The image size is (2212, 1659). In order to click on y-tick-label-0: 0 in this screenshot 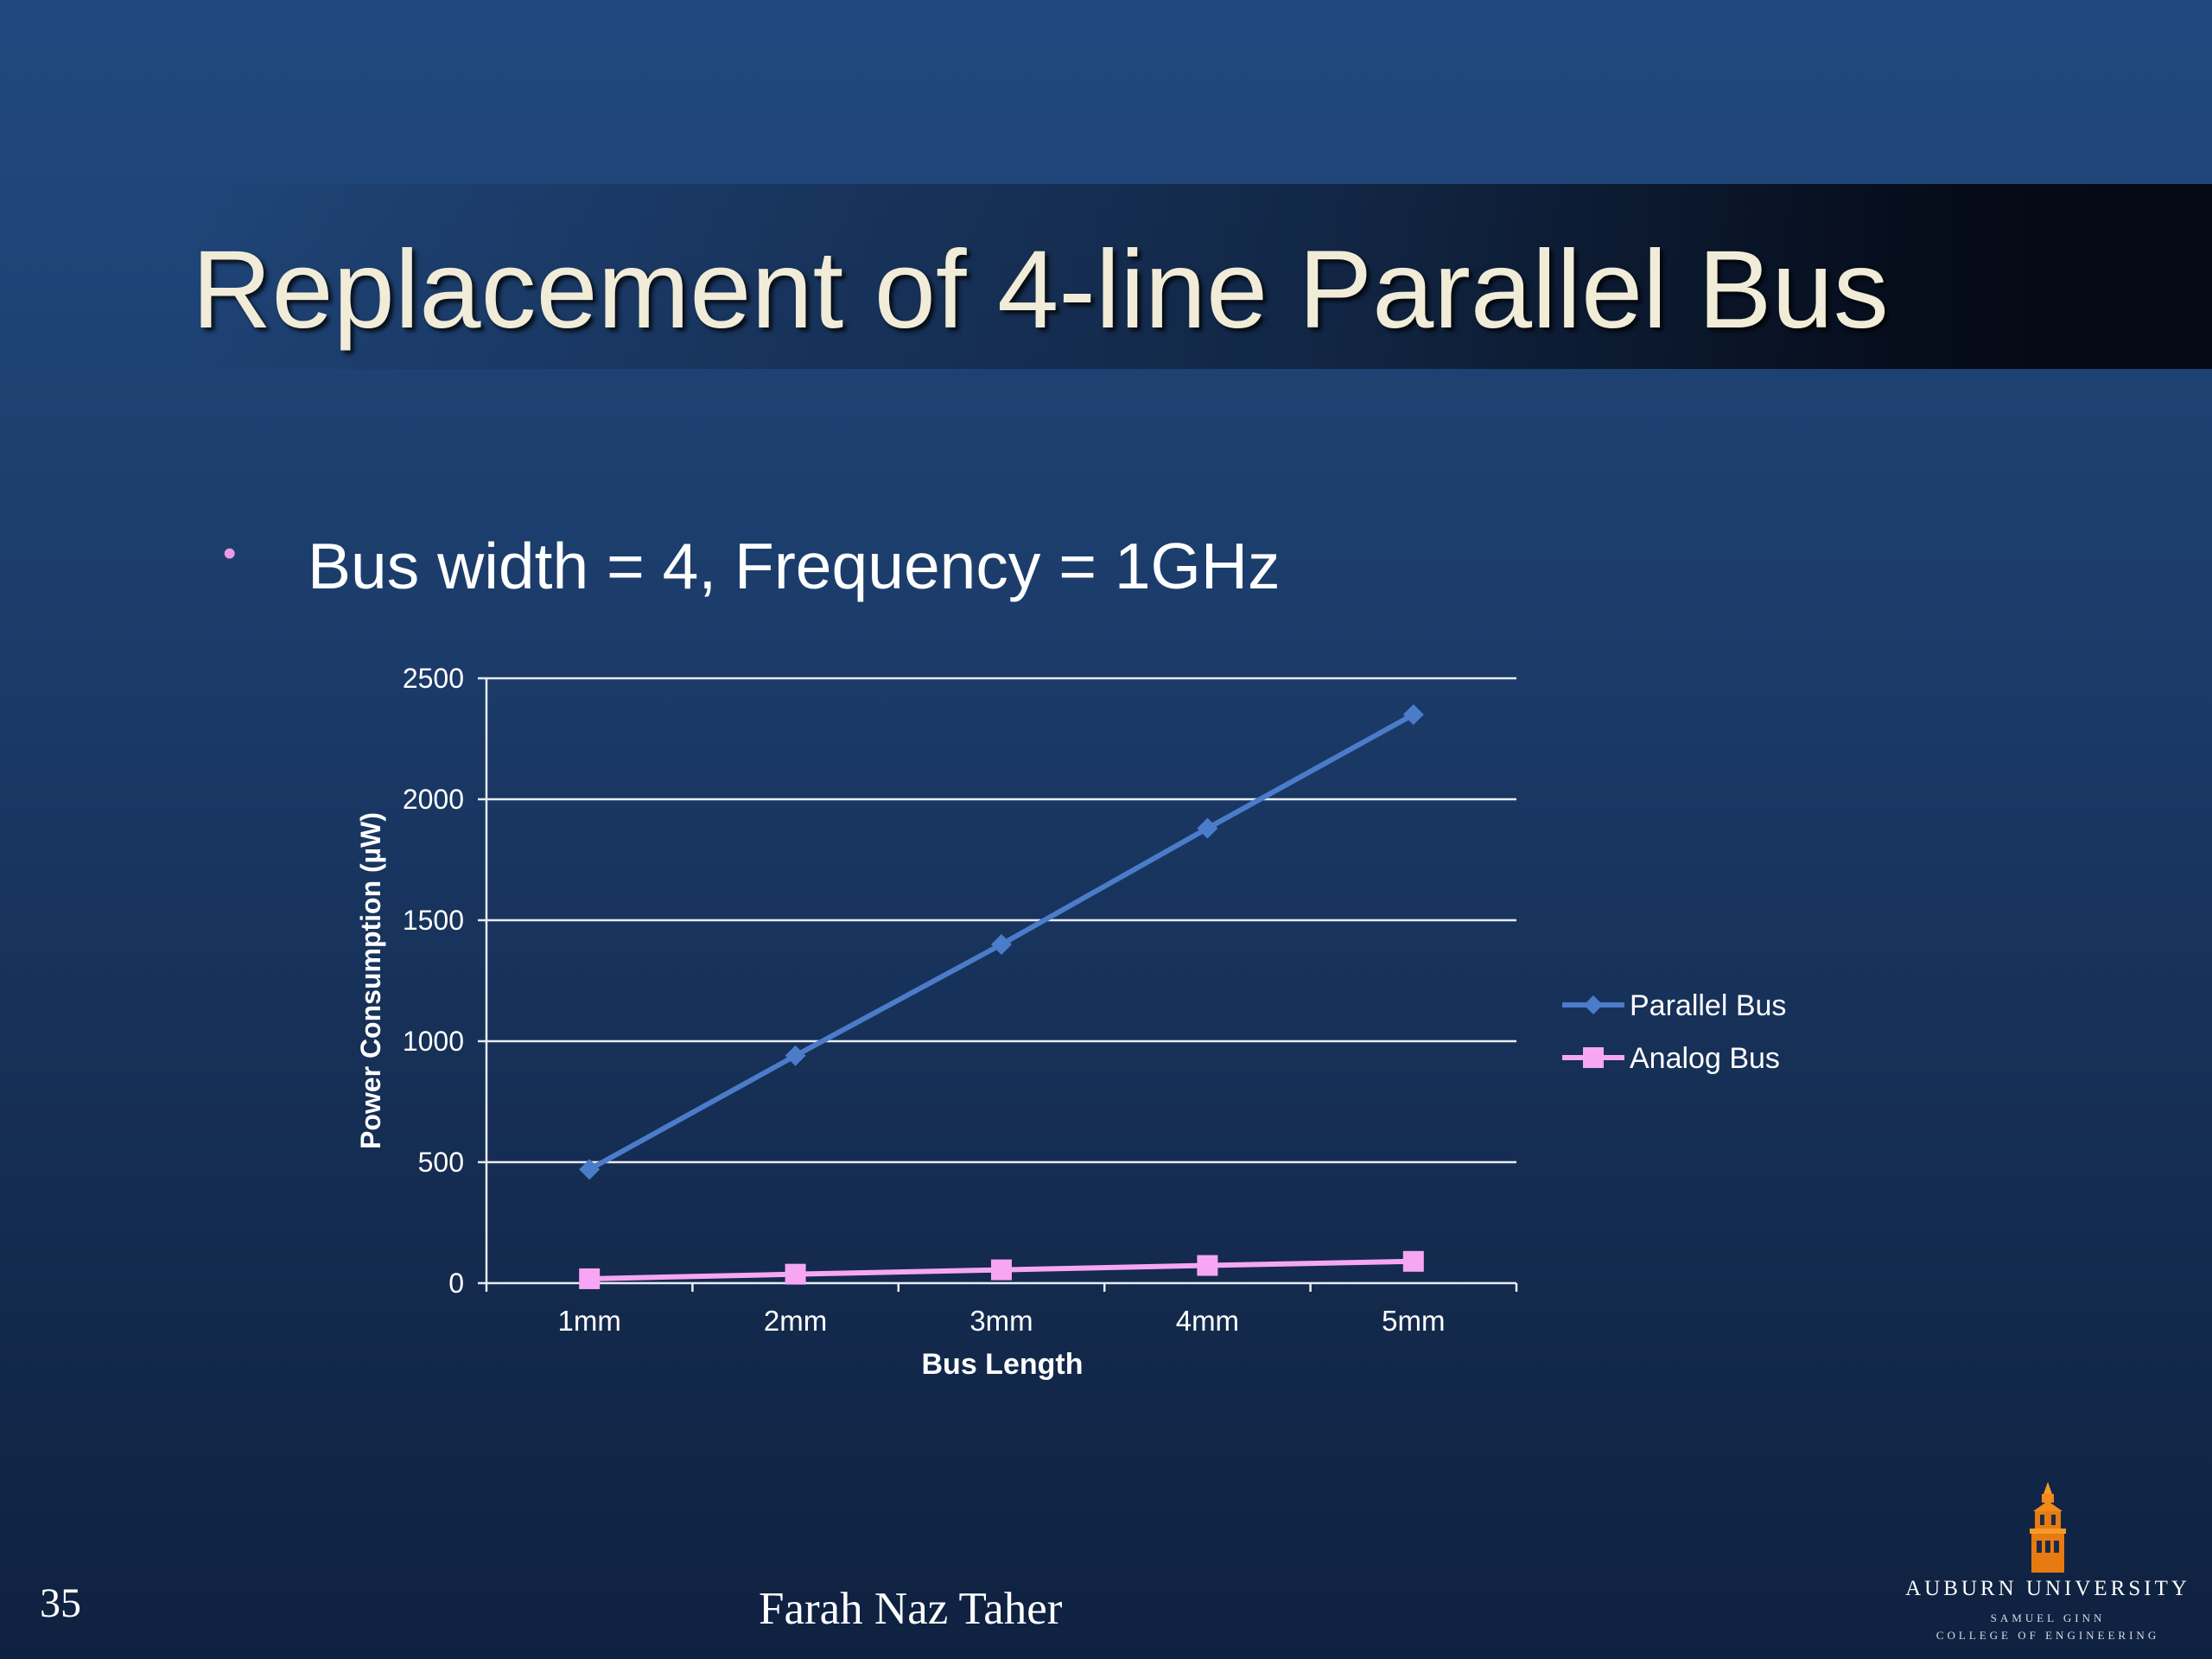, I will do `click(456, 1283)`.